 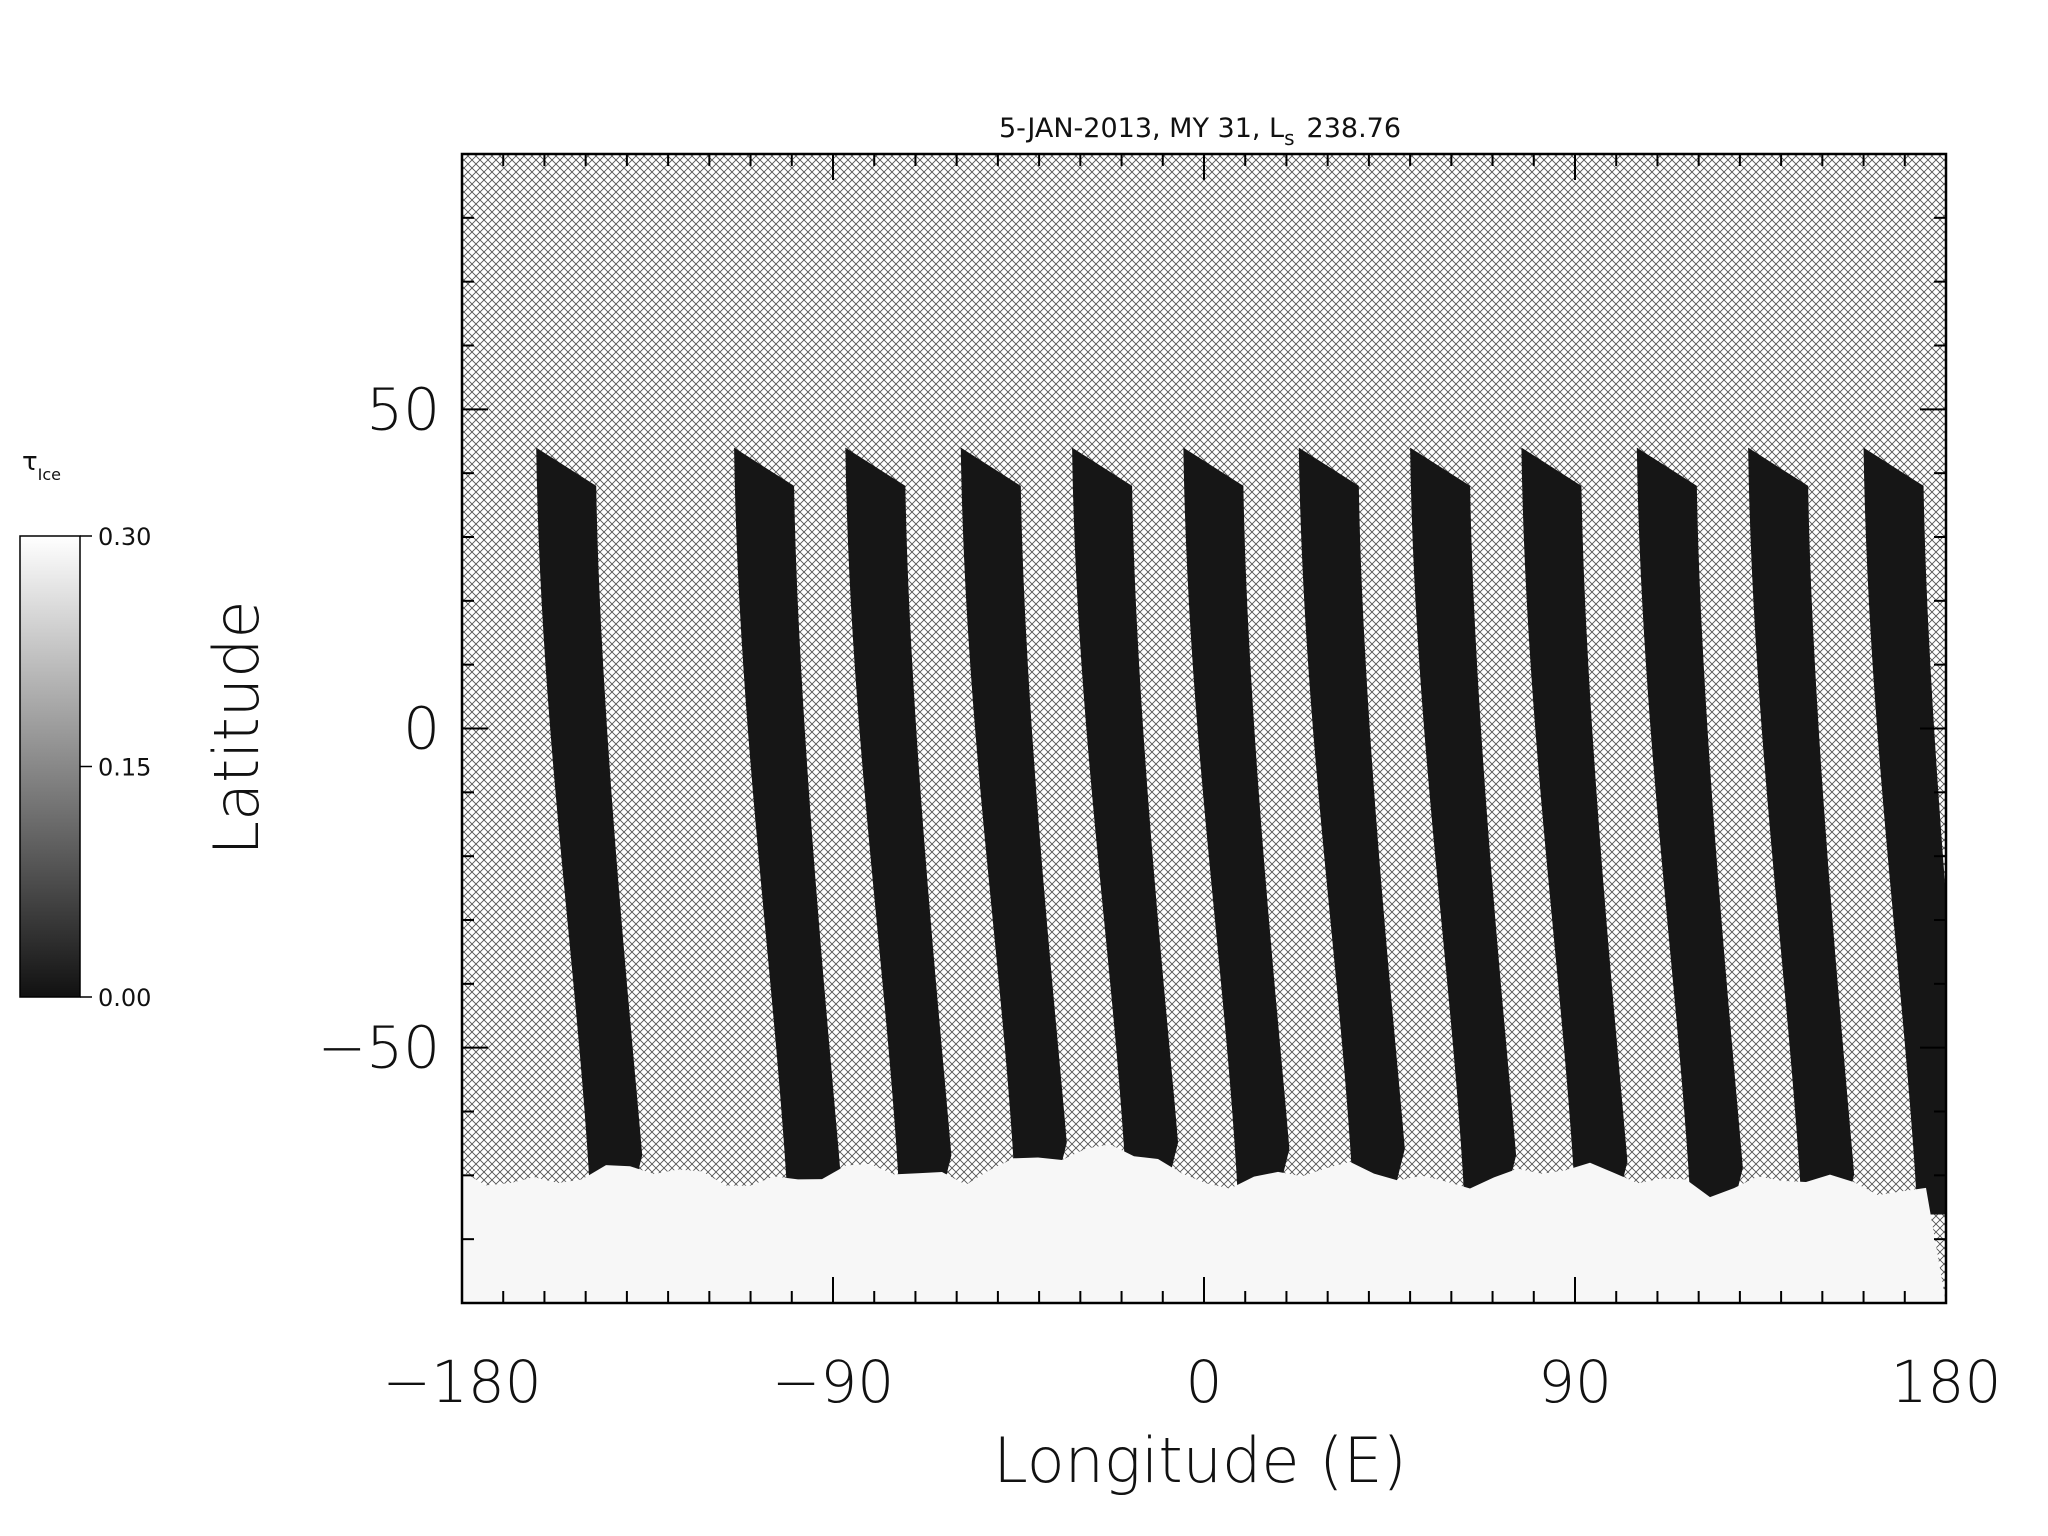 What do you see at coordinates (124, 998) in the screenshot?
I see `colorbar-tick-label: 0.00` at bounding box center [124, 998].